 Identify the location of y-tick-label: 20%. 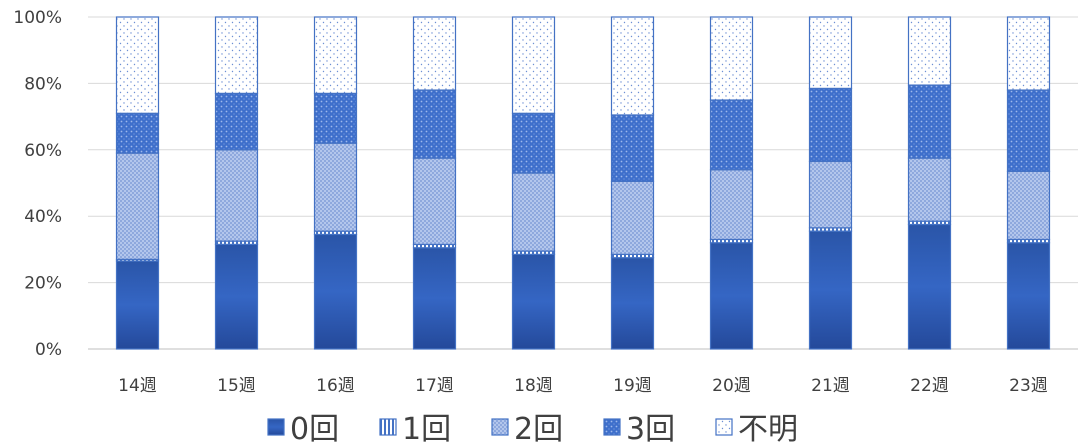
(43, 284).